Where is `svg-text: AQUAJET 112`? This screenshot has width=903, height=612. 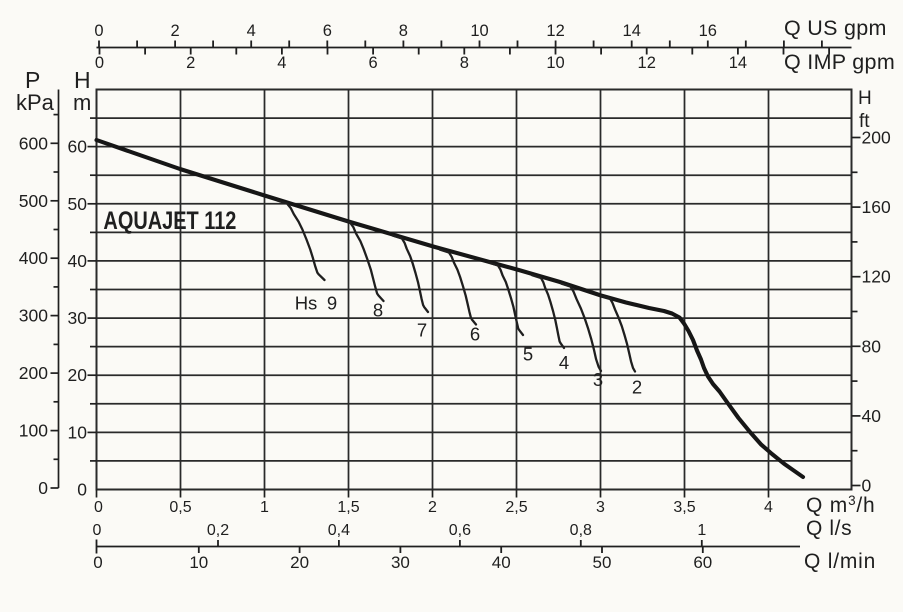
svg-text: AQUAJET 112 is located at coordinates (169, 221).